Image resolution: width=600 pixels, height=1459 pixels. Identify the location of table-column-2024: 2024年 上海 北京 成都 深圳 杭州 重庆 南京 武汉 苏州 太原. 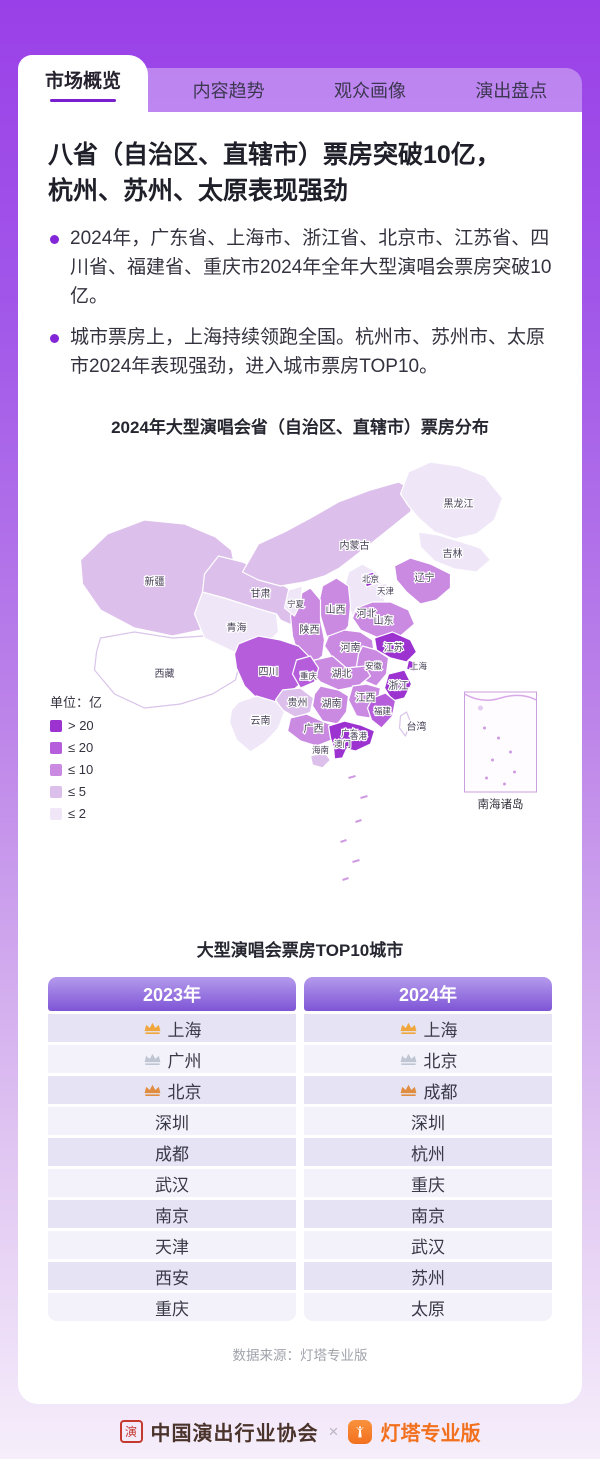
(428, 1150).